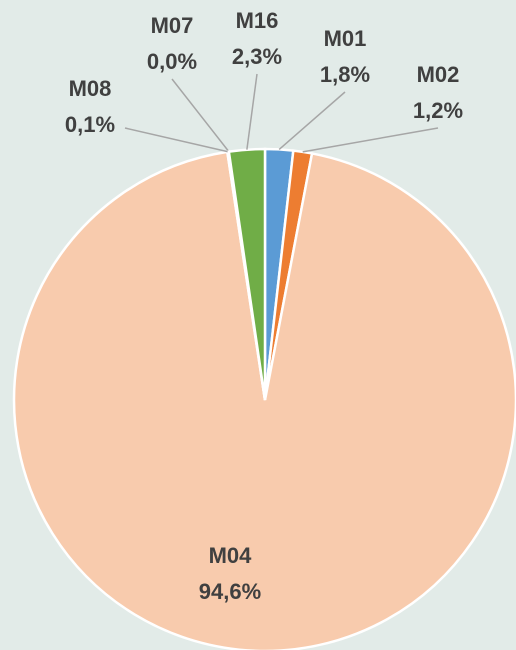 This screenshot has height=650, width=516. Describe the element at coordinates (172, 61) in the screenshot. I see `slice-value: 0,0%` at that location.